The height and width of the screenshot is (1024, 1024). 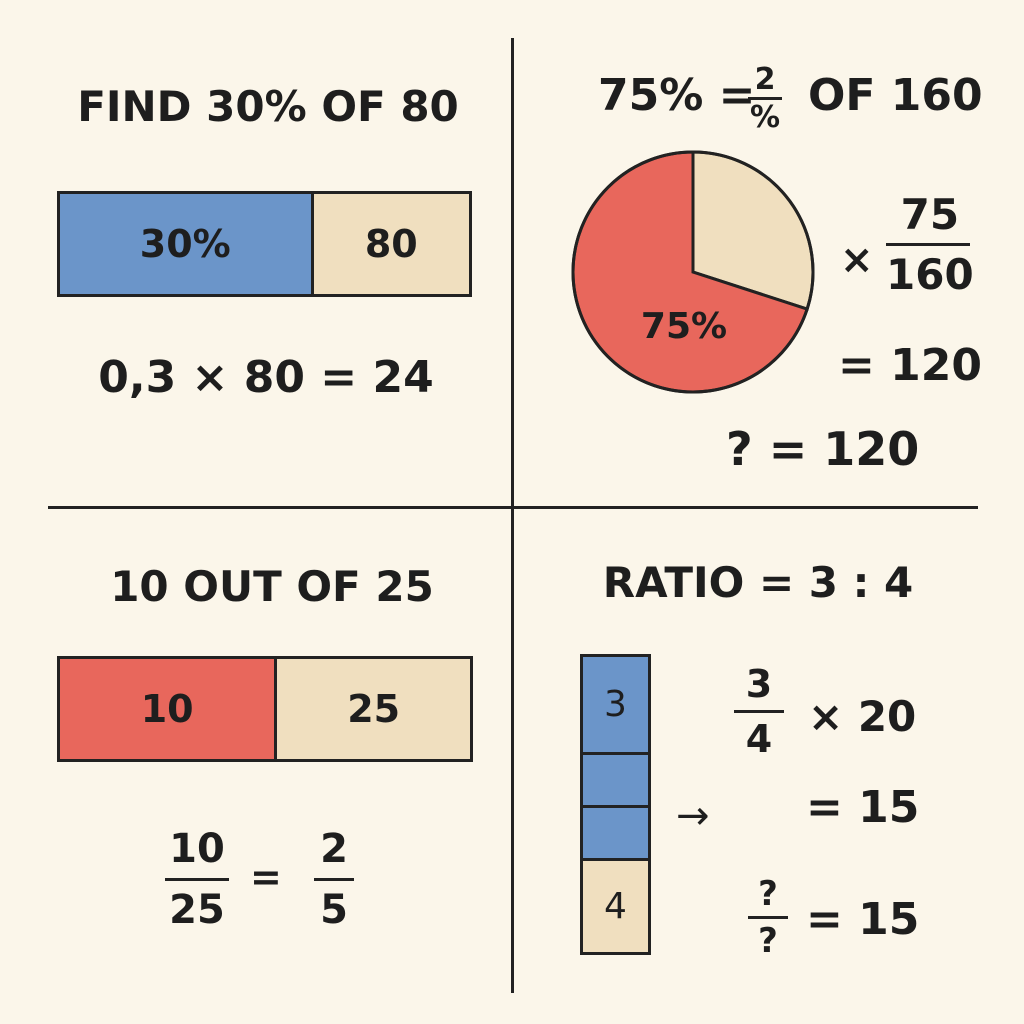 I want to click on q3-bar-part-label: 10, so click(x=167, y=709).